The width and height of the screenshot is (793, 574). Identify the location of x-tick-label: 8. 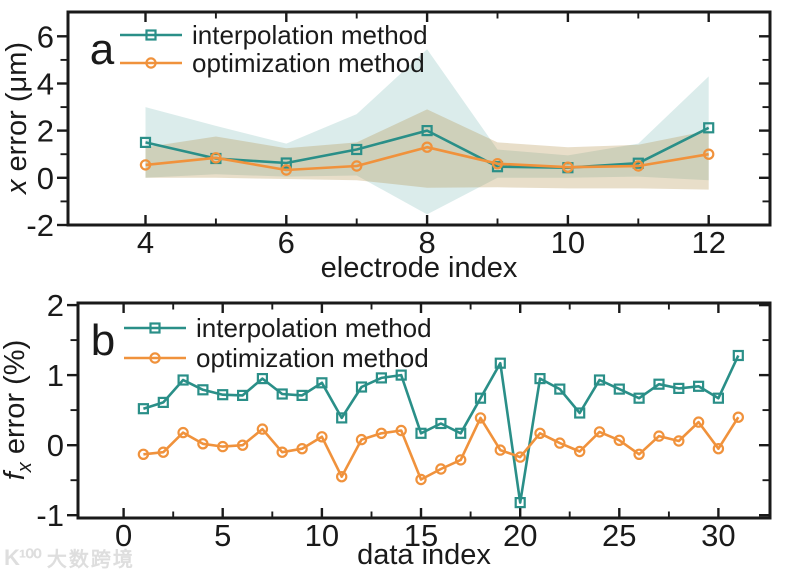
(426, 242).